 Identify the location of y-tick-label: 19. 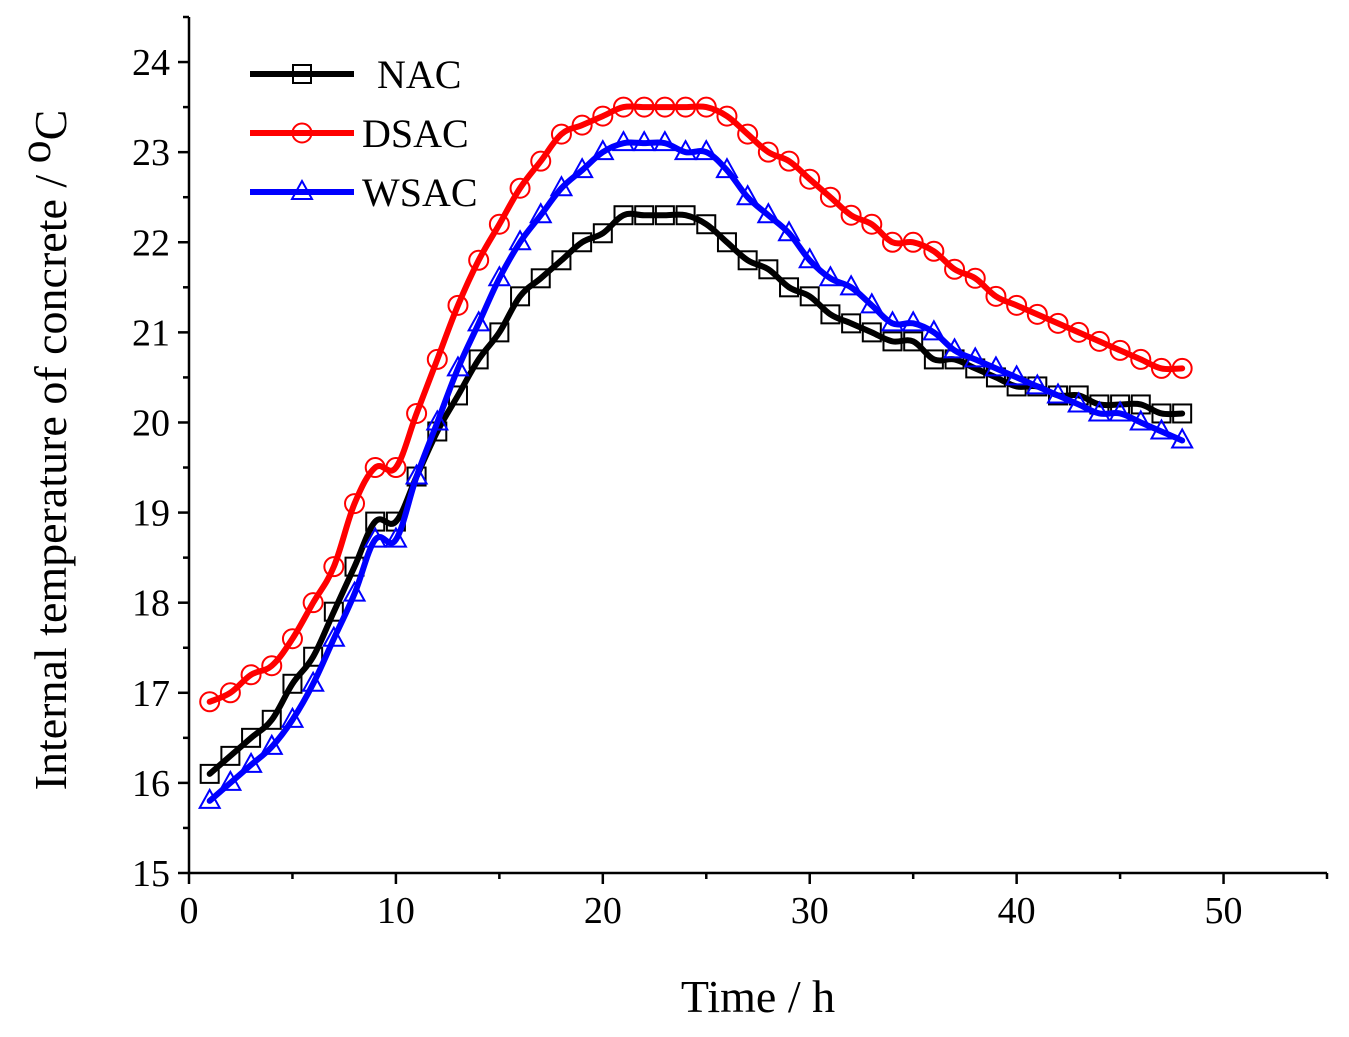
(151, 514).